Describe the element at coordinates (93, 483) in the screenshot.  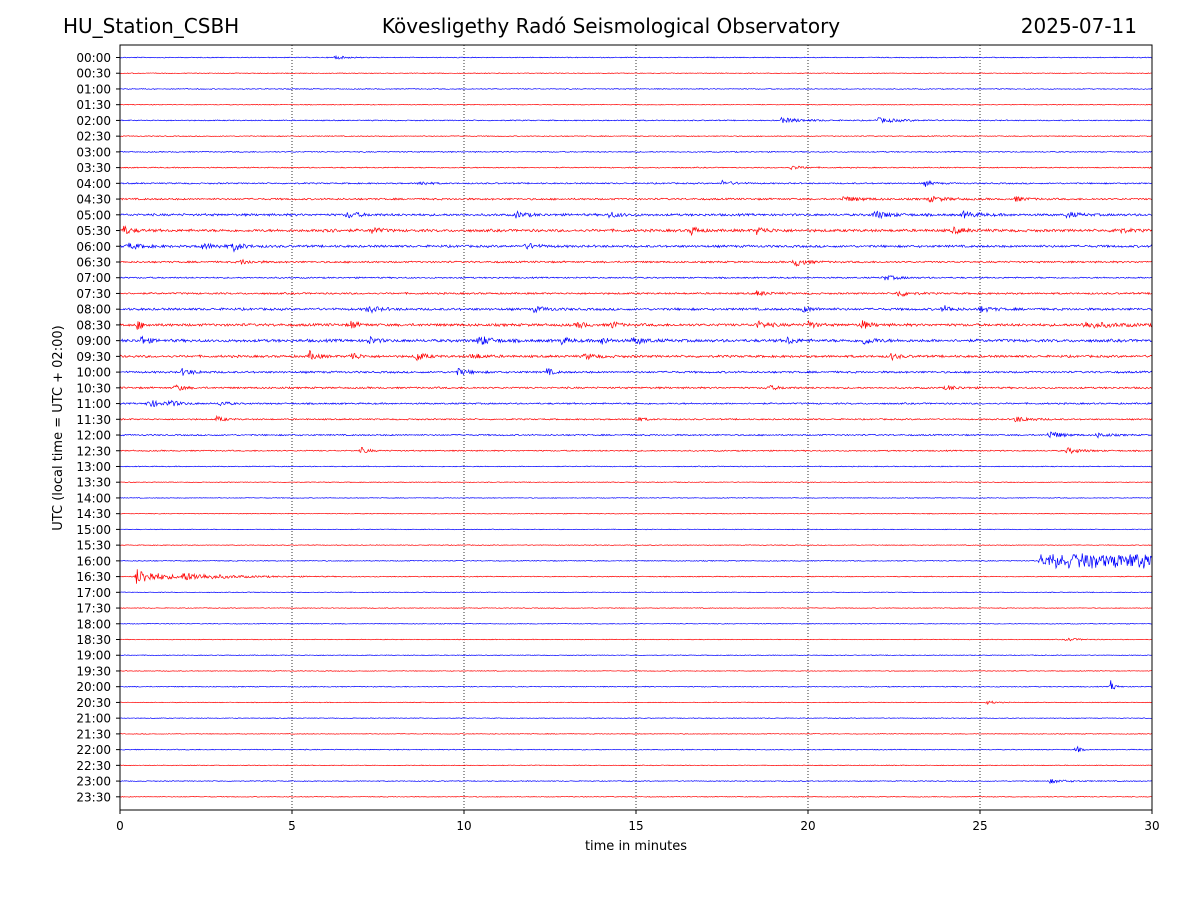
I see `y-tick-label: 13:30` at that location.